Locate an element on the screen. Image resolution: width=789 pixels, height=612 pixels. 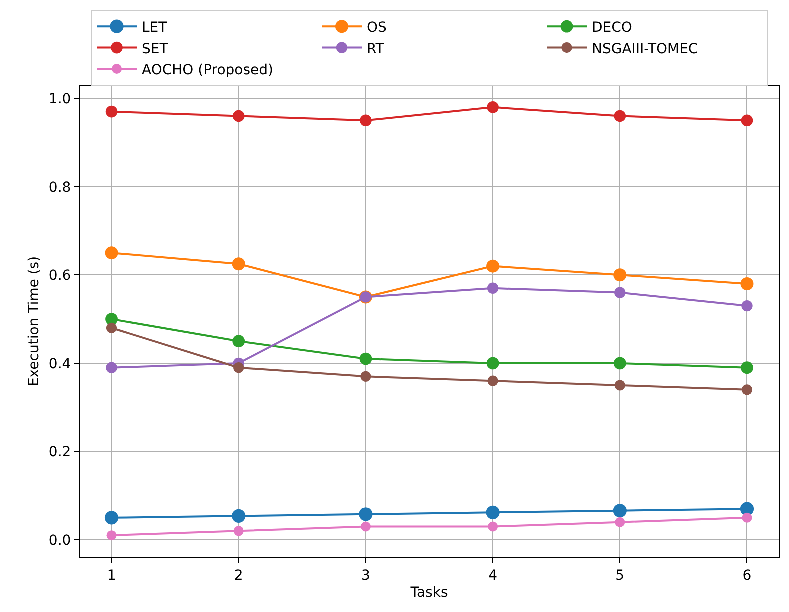
x-tick-label: 4 is located at coordinates (493, 576).